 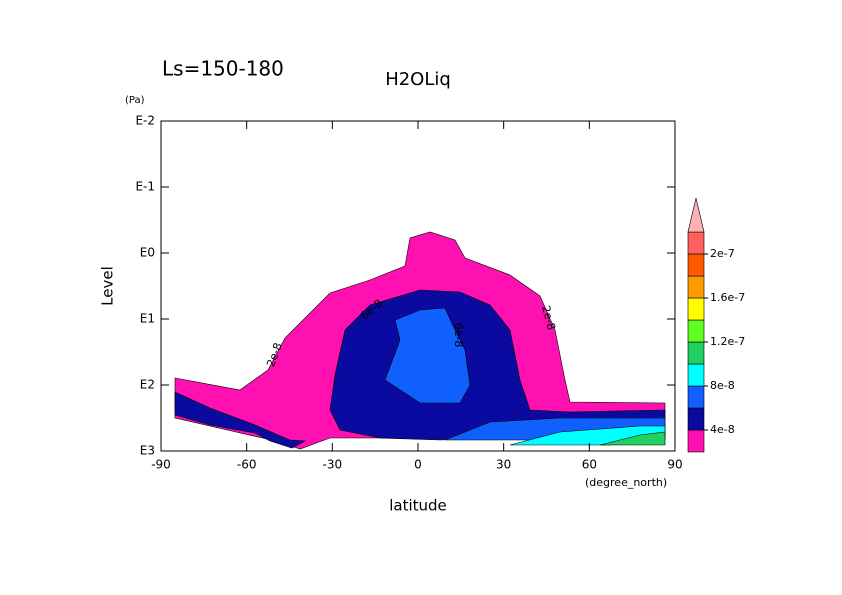 I want to click on colorbar-tick-label: 1.2e-7, so click(x=727, y=341).